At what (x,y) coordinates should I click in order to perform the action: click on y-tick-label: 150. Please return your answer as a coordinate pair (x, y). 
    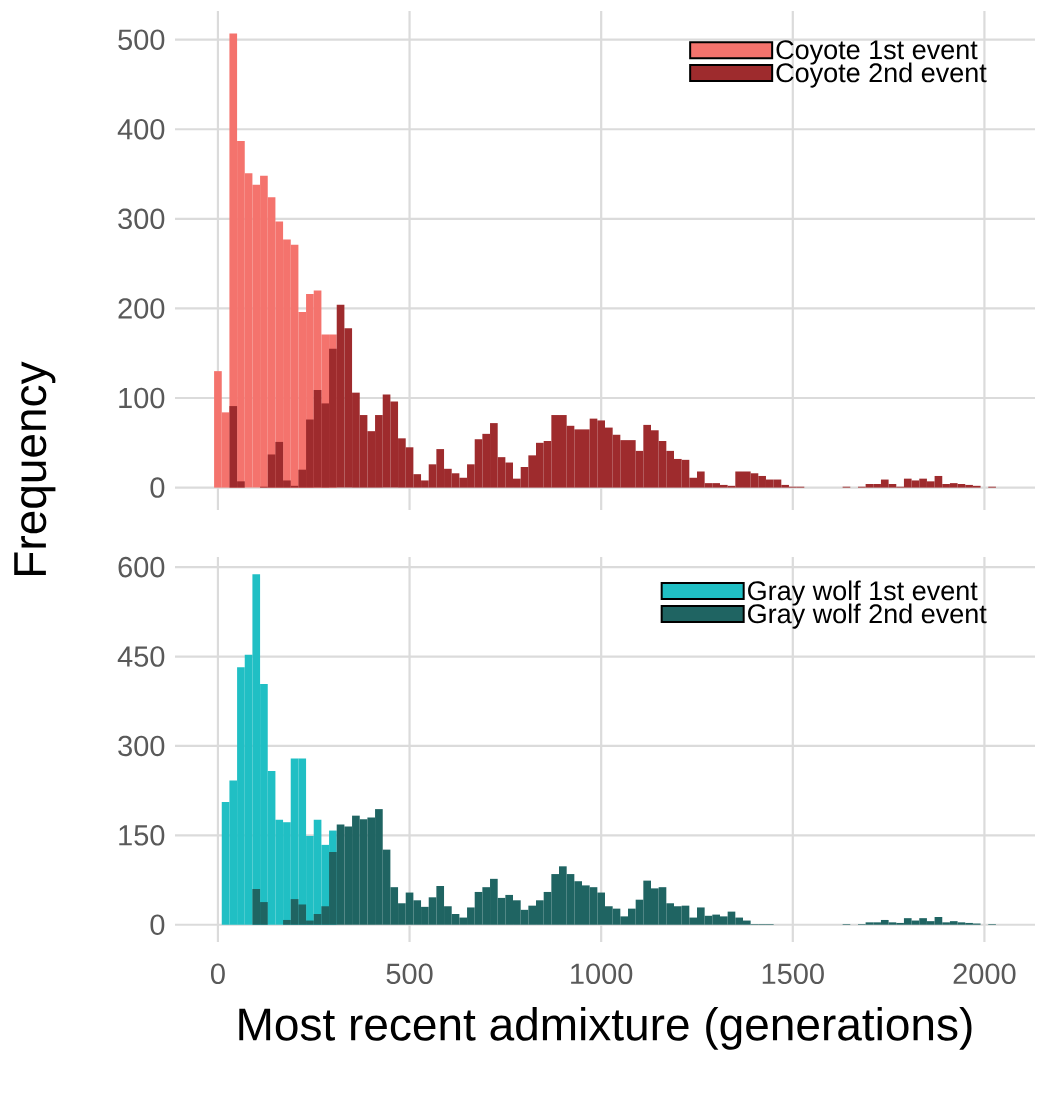
    Looking at the image, I should click on (142, 835).